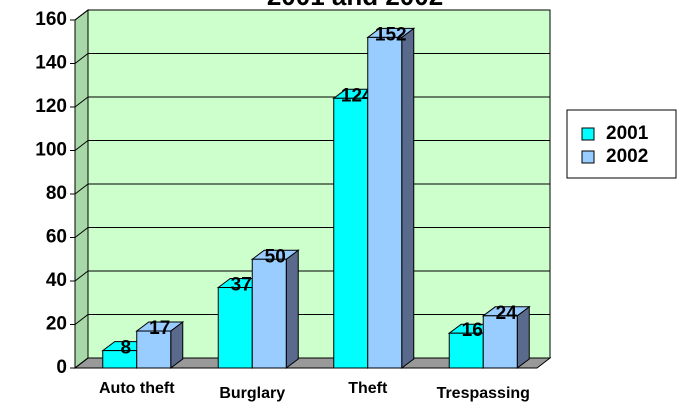 Image resolution: width=680 pixels, height=404 pixels. Describe the element at coordinates (355, 5) in the screenshot. I see `chart-title: 2001 and 2002` at that location.